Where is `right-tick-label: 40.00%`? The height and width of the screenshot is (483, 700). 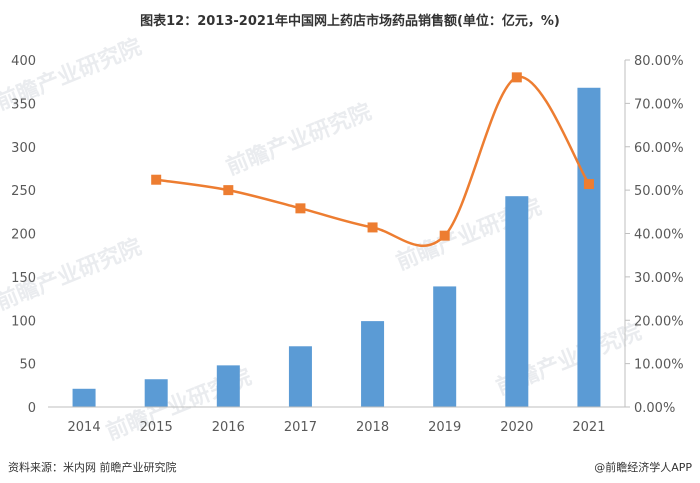 right-tick-label: 40.00% is located at coordinates (659, 235).